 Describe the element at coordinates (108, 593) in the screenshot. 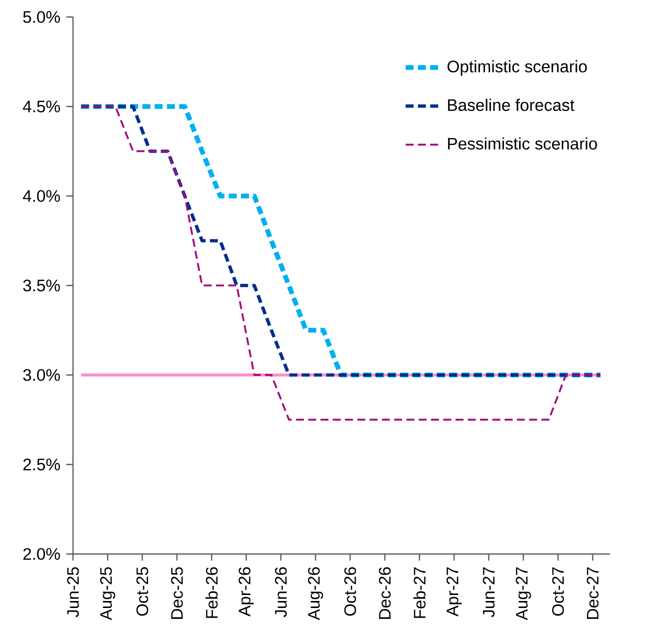

I see `x-tick-label: Aug-25` at that location.